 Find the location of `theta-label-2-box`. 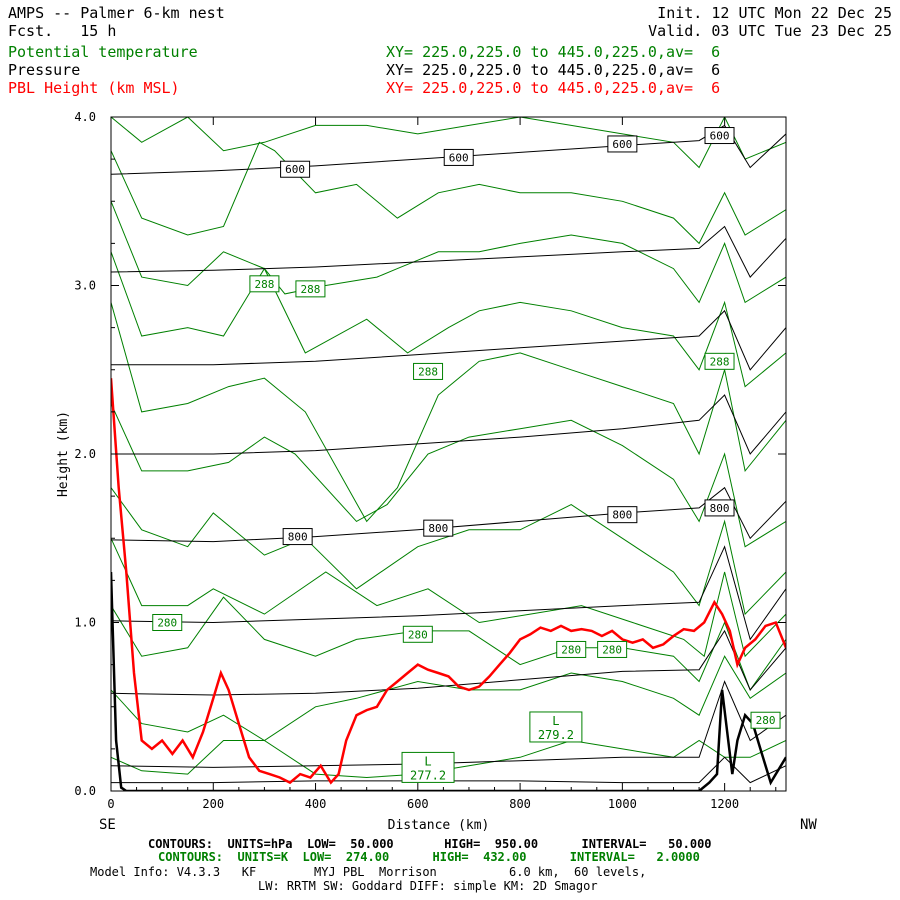

theta-label-2-box is located at coordinates (428, 371).